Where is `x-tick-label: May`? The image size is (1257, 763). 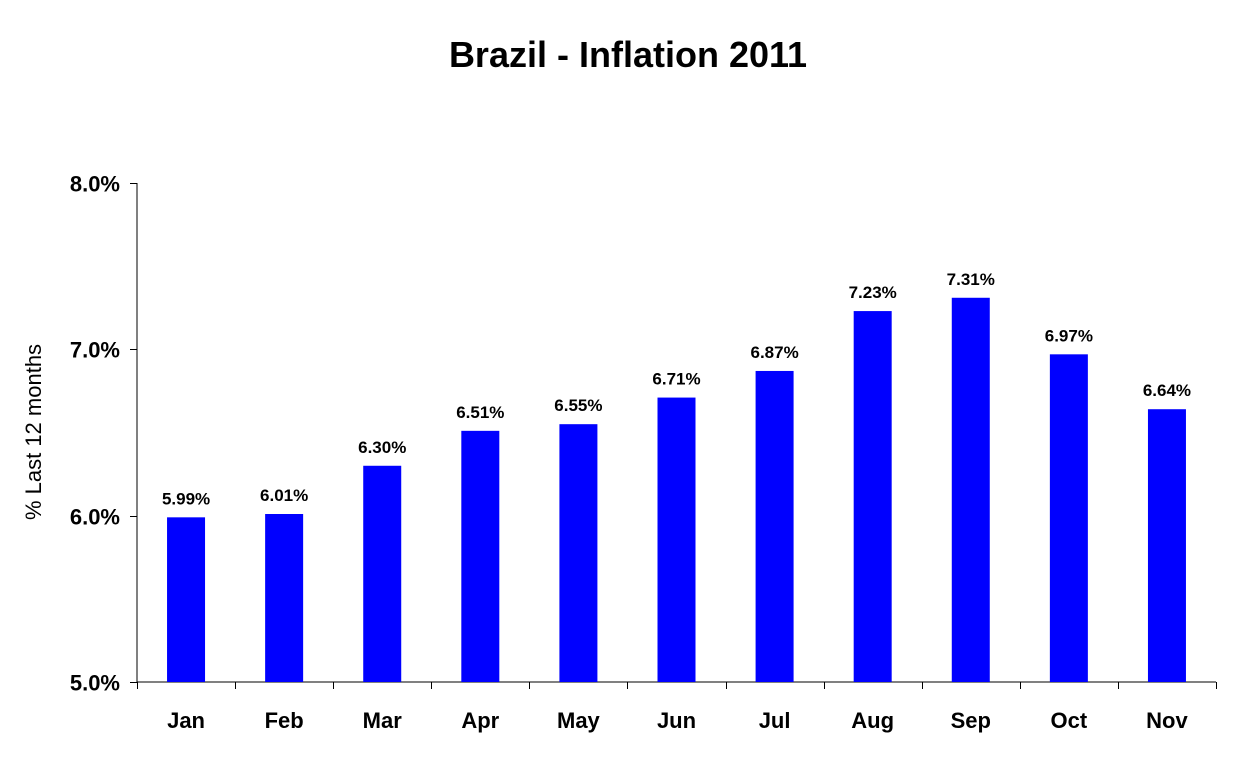
x-tick-label: May is located at coordinates (579, 720).